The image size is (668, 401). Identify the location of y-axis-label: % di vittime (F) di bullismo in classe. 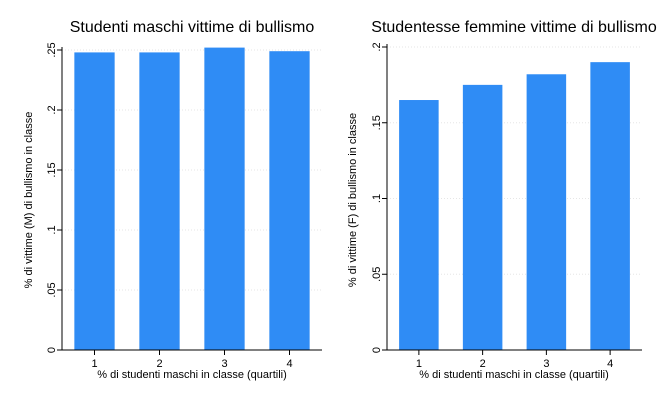
(353, 200).